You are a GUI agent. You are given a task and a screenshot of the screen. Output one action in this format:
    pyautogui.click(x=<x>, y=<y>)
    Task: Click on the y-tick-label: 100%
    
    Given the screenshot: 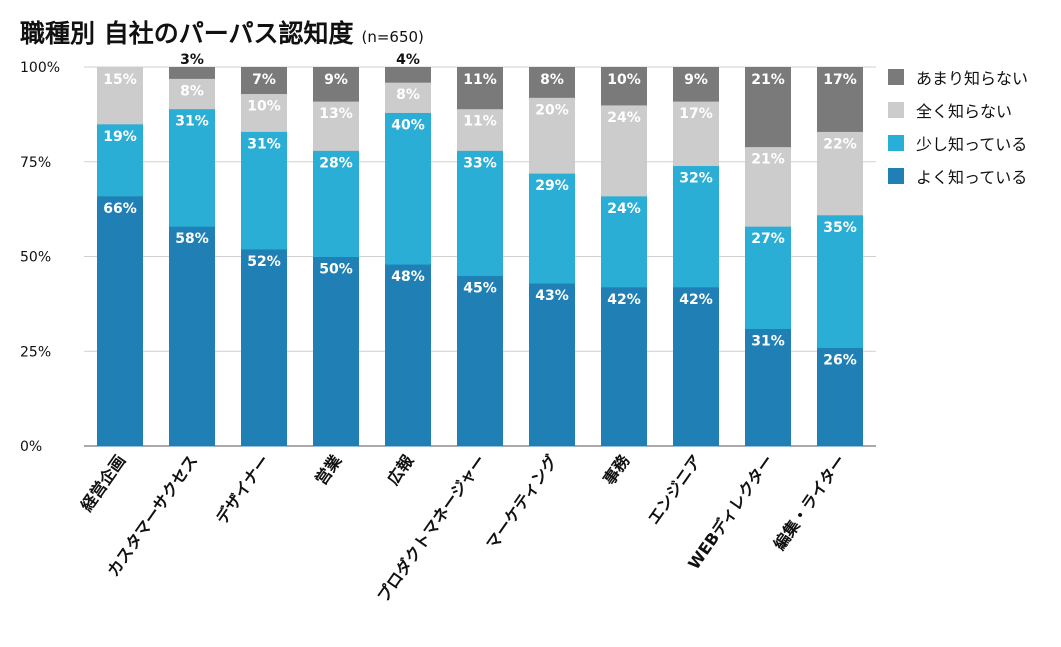 What is the action you would take?
    pyautogui.click(x=40, y=68)
    